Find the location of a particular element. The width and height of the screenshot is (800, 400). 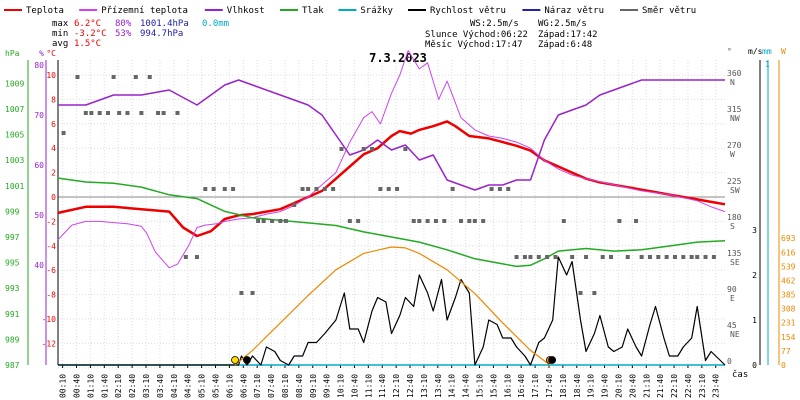

pressure-tick-label: 1003 is located at coordinates (14, 160).